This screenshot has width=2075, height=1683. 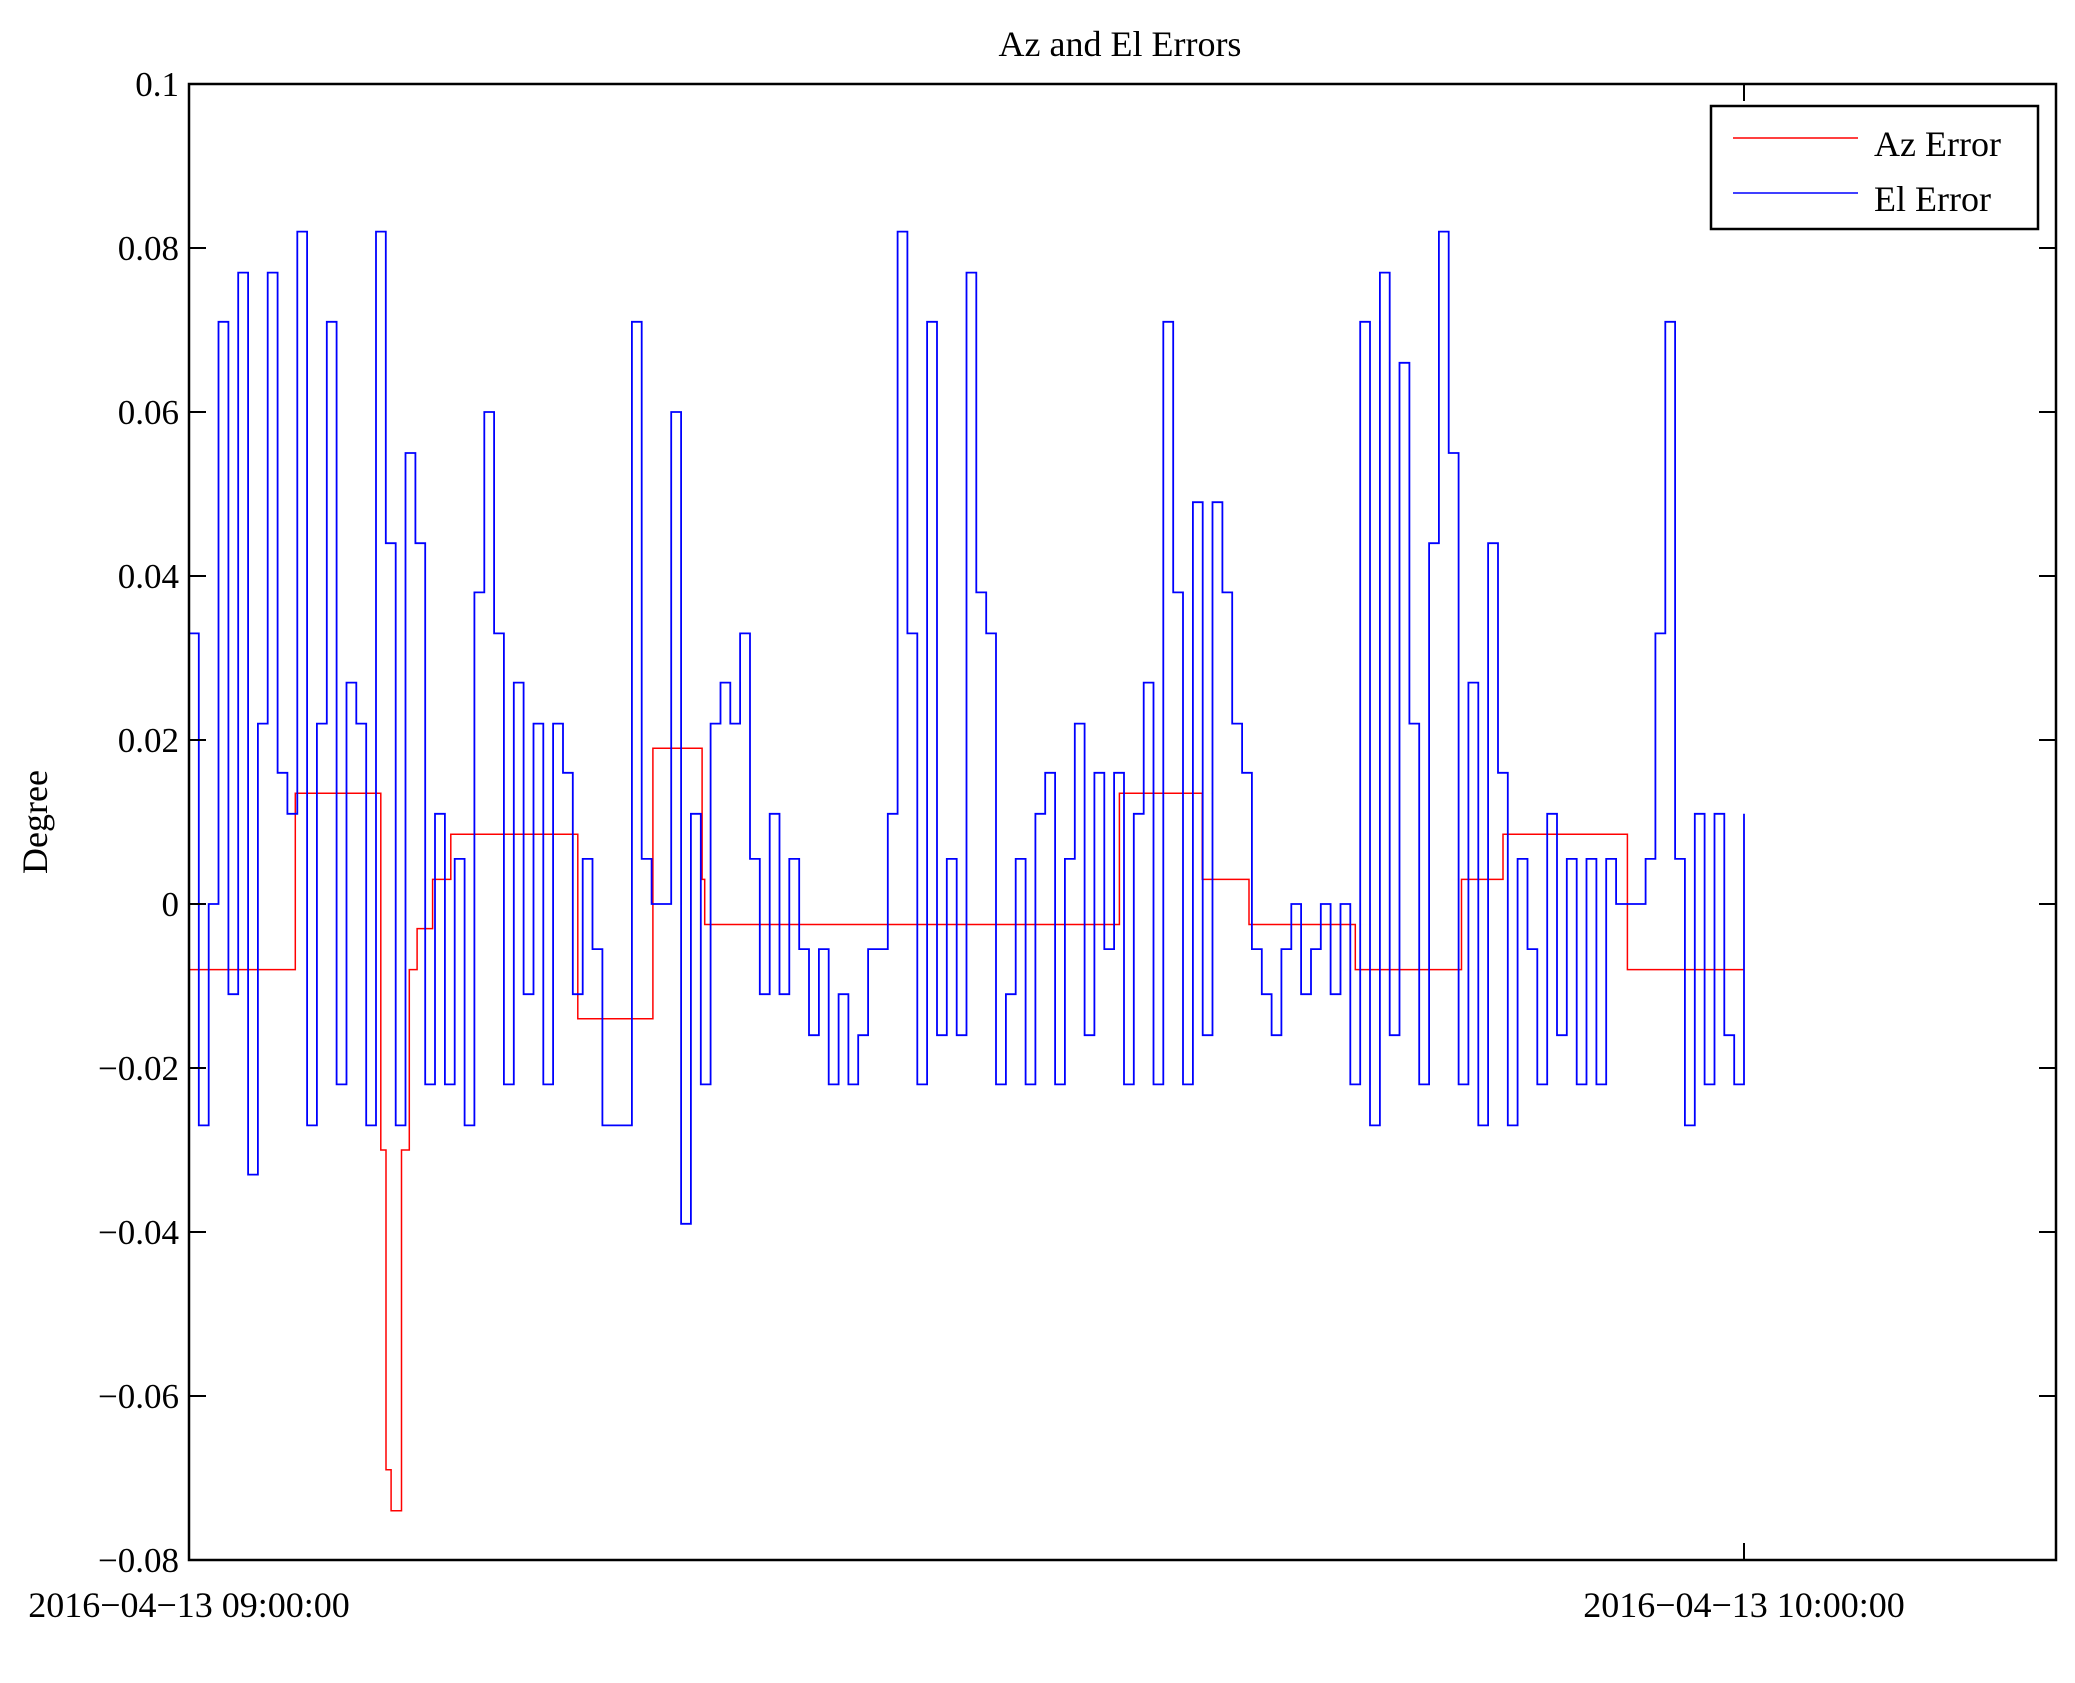 I want to click on legend-box, so click(x=1874, y=167).